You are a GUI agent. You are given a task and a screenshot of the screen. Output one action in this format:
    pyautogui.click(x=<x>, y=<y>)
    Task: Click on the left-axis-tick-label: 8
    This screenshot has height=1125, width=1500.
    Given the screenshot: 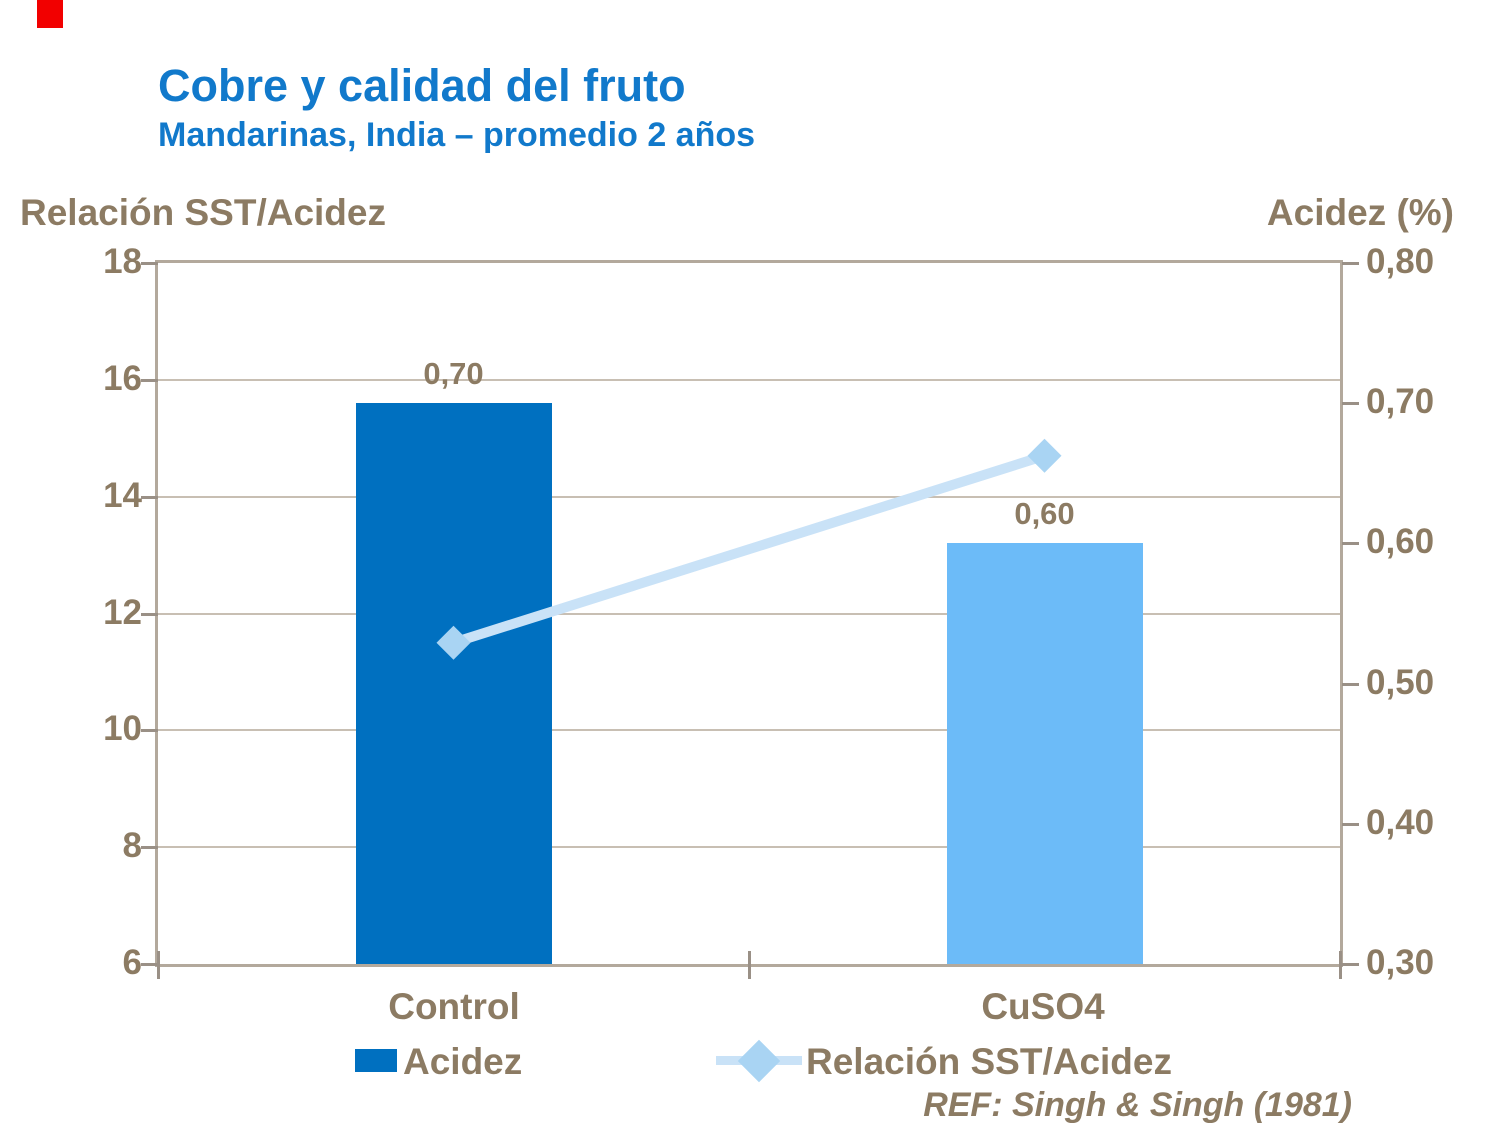 What is the action you would take?
    pyautogui.click(x=132, y=846)
    